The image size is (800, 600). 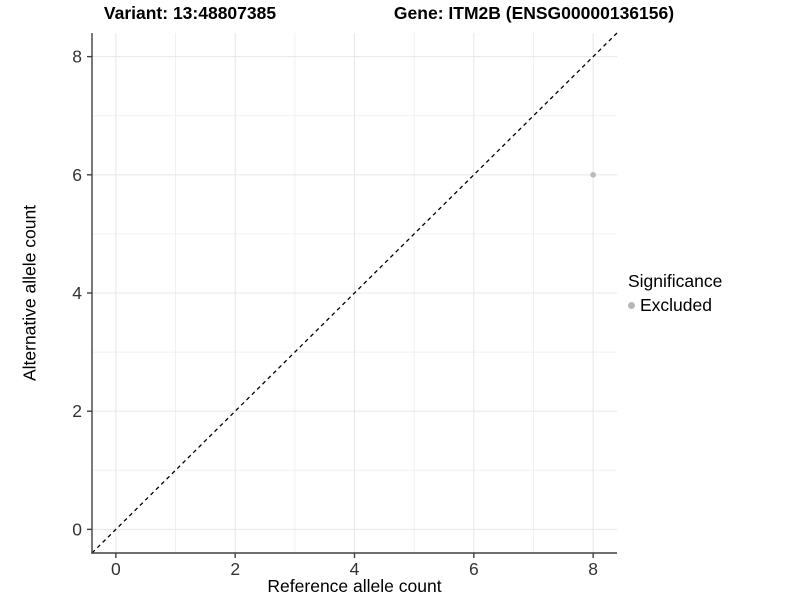 What do you see at coordinates (631, 305) in the screenshot?
I see `legend-point-icon` at bounding box center [631, 305].